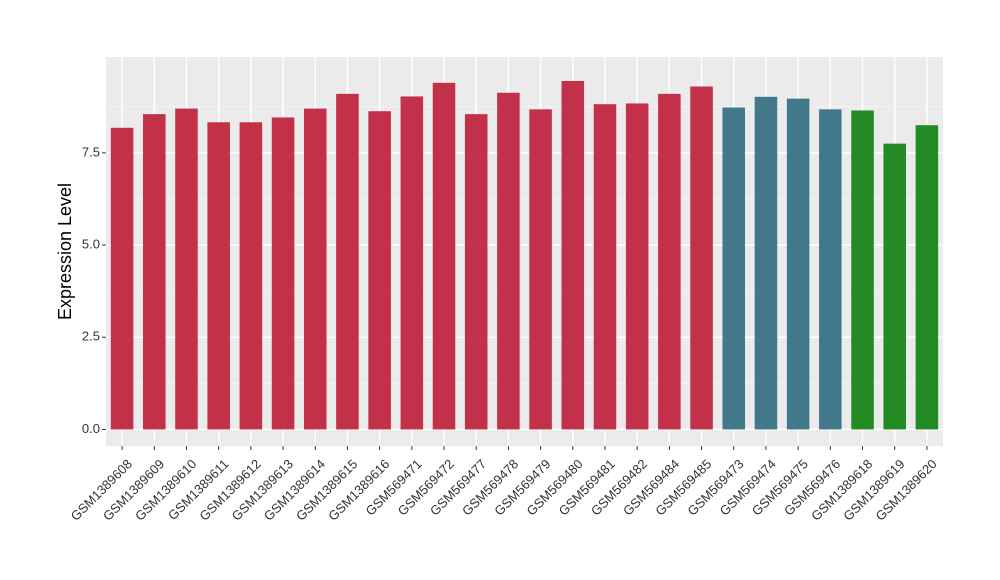 Image resolution: width=1000 pixels, height=580 pixels. What do you see at coordinates (91, 151) in the screenshot?
I see `y-tick-label: 7.5` at bounding box center [91, 151].